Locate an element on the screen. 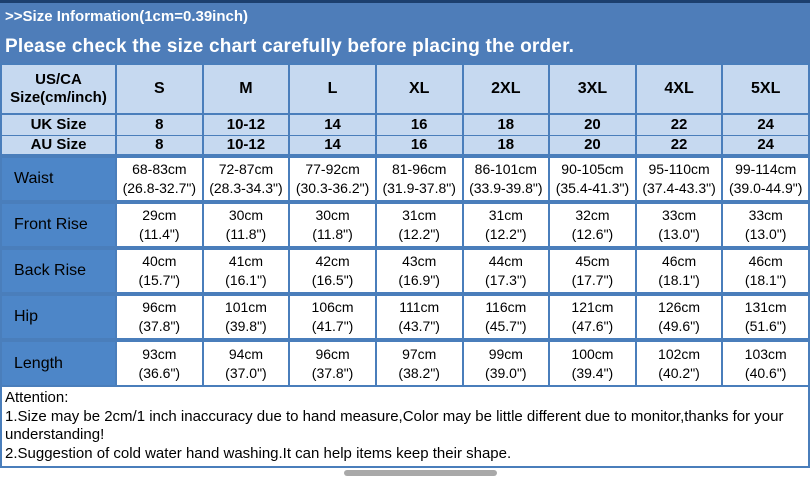 The width and height of the screenshot is (810, 485). size-column-header: L is located at coordinates (332, 89).